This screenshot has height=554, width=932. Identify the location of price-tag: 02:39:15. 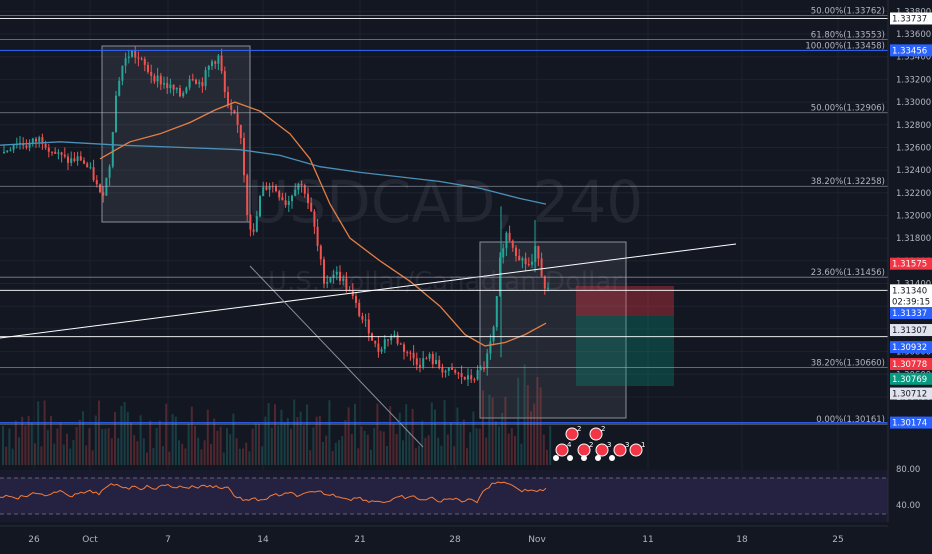
(911, 301).